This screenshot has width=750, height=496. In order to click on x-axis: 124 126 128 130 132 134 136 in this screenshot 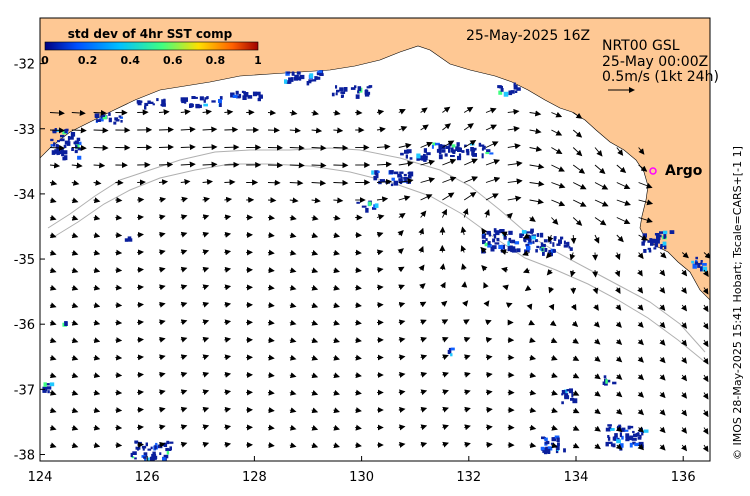, I will do `click(362, 470)`.